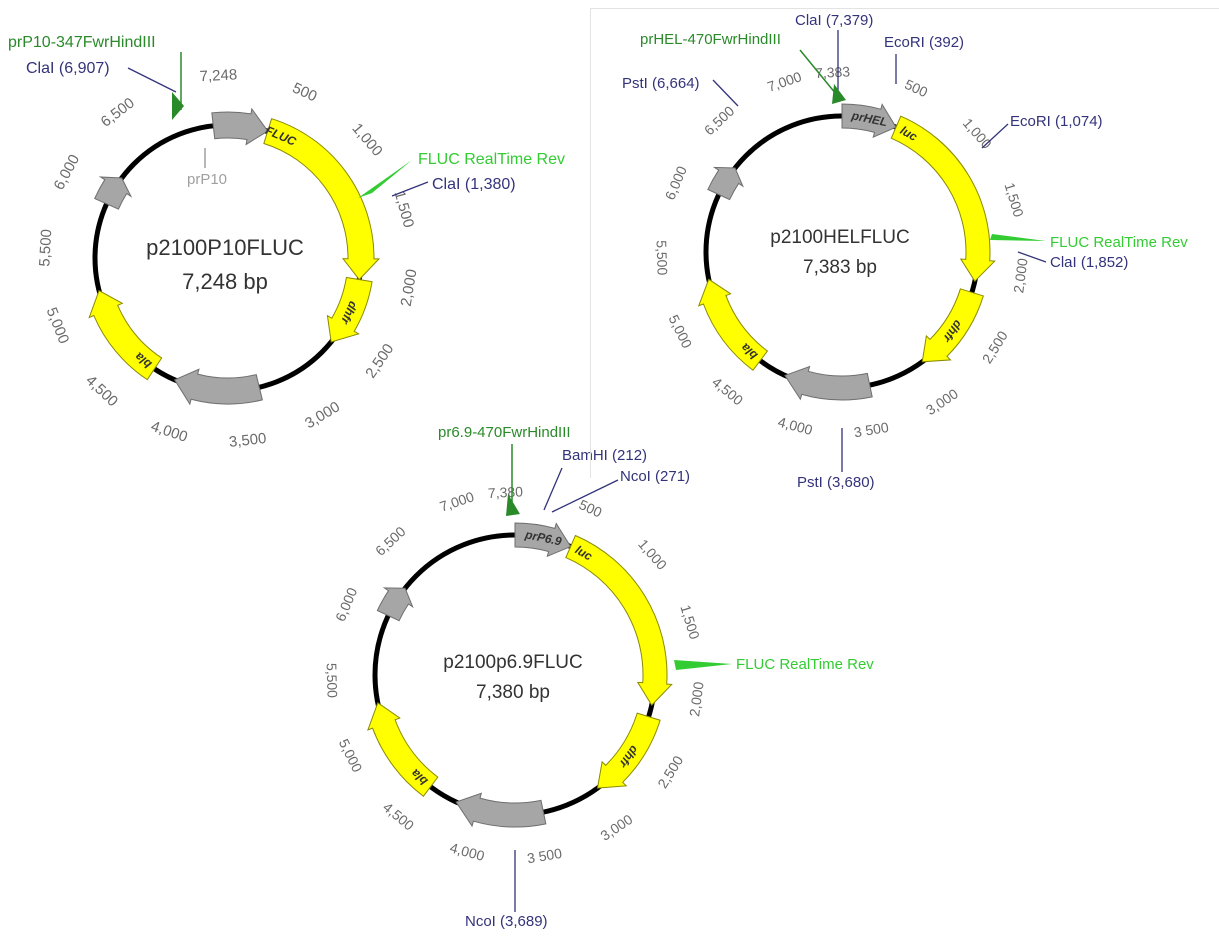 Image resolution: width=1219 pixels, height=949 pixels. I want to click on site-label: PstI (3,680), so click(836, 482).